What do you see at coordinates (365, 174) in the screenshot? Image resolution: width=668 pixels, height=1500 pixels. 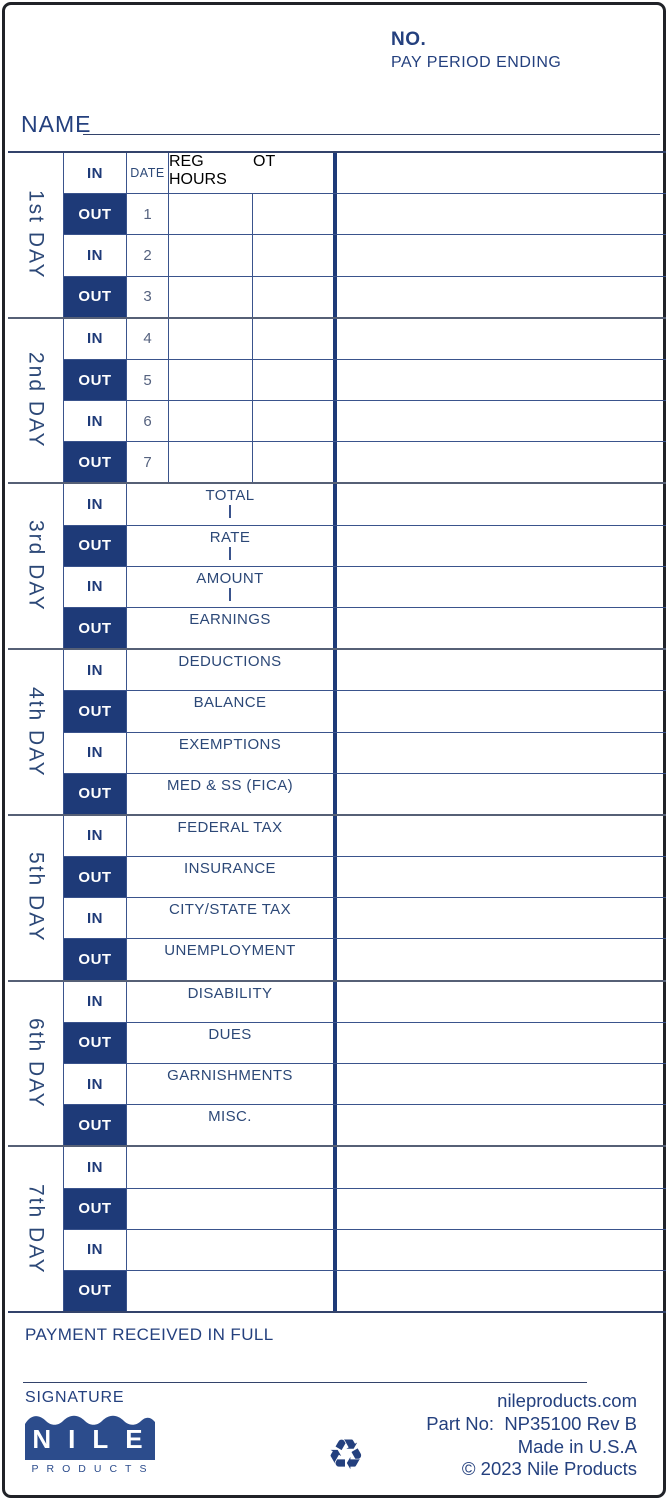 I see `time-row: IN DATE REG HOURS OT` at bounding box center [365, 174].